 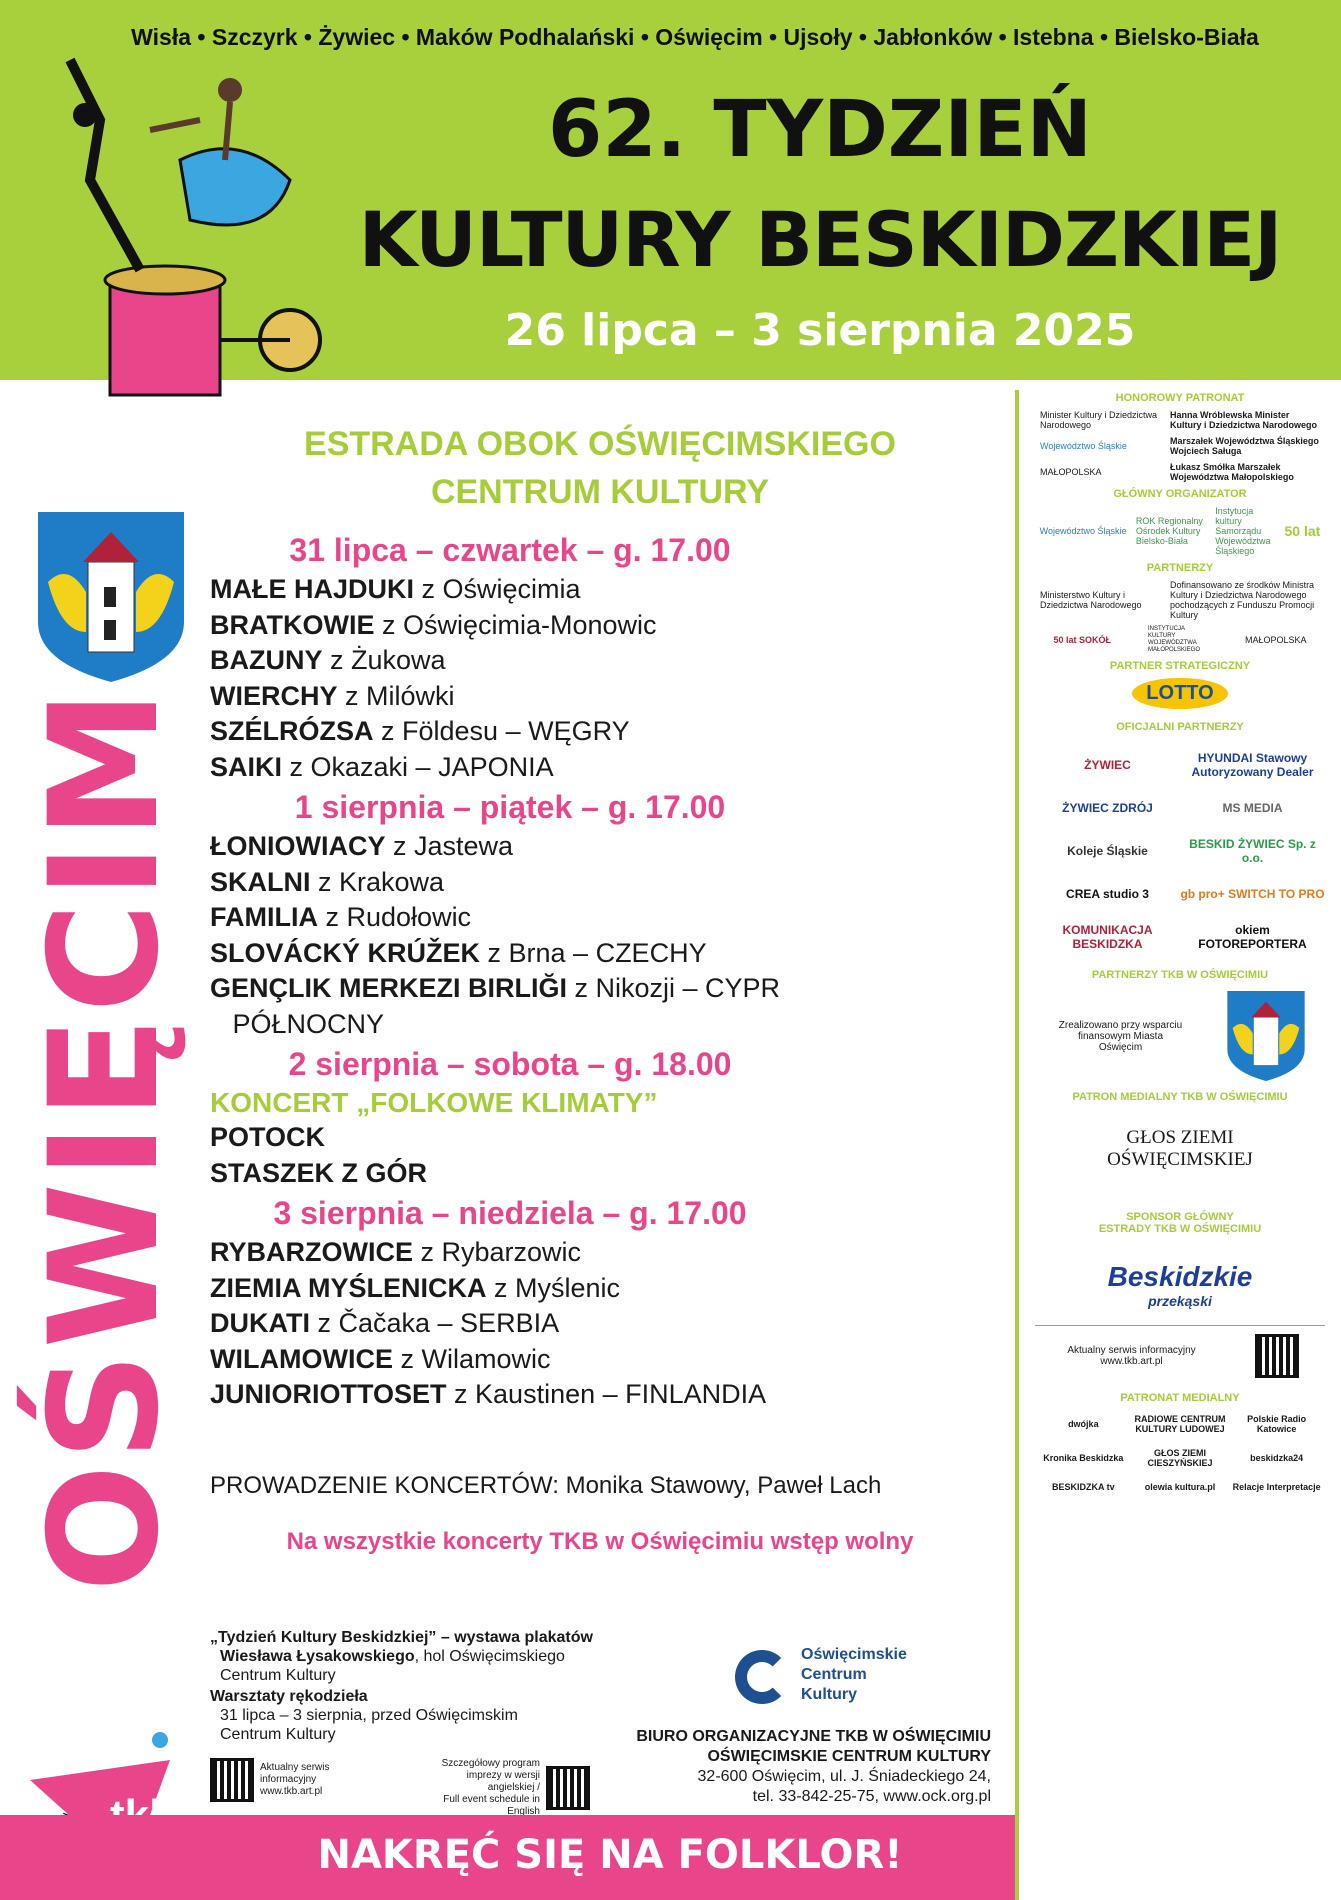 I want to click on city-vertical-title: OŚWIĘCIM, so click(x=105, y=1138).